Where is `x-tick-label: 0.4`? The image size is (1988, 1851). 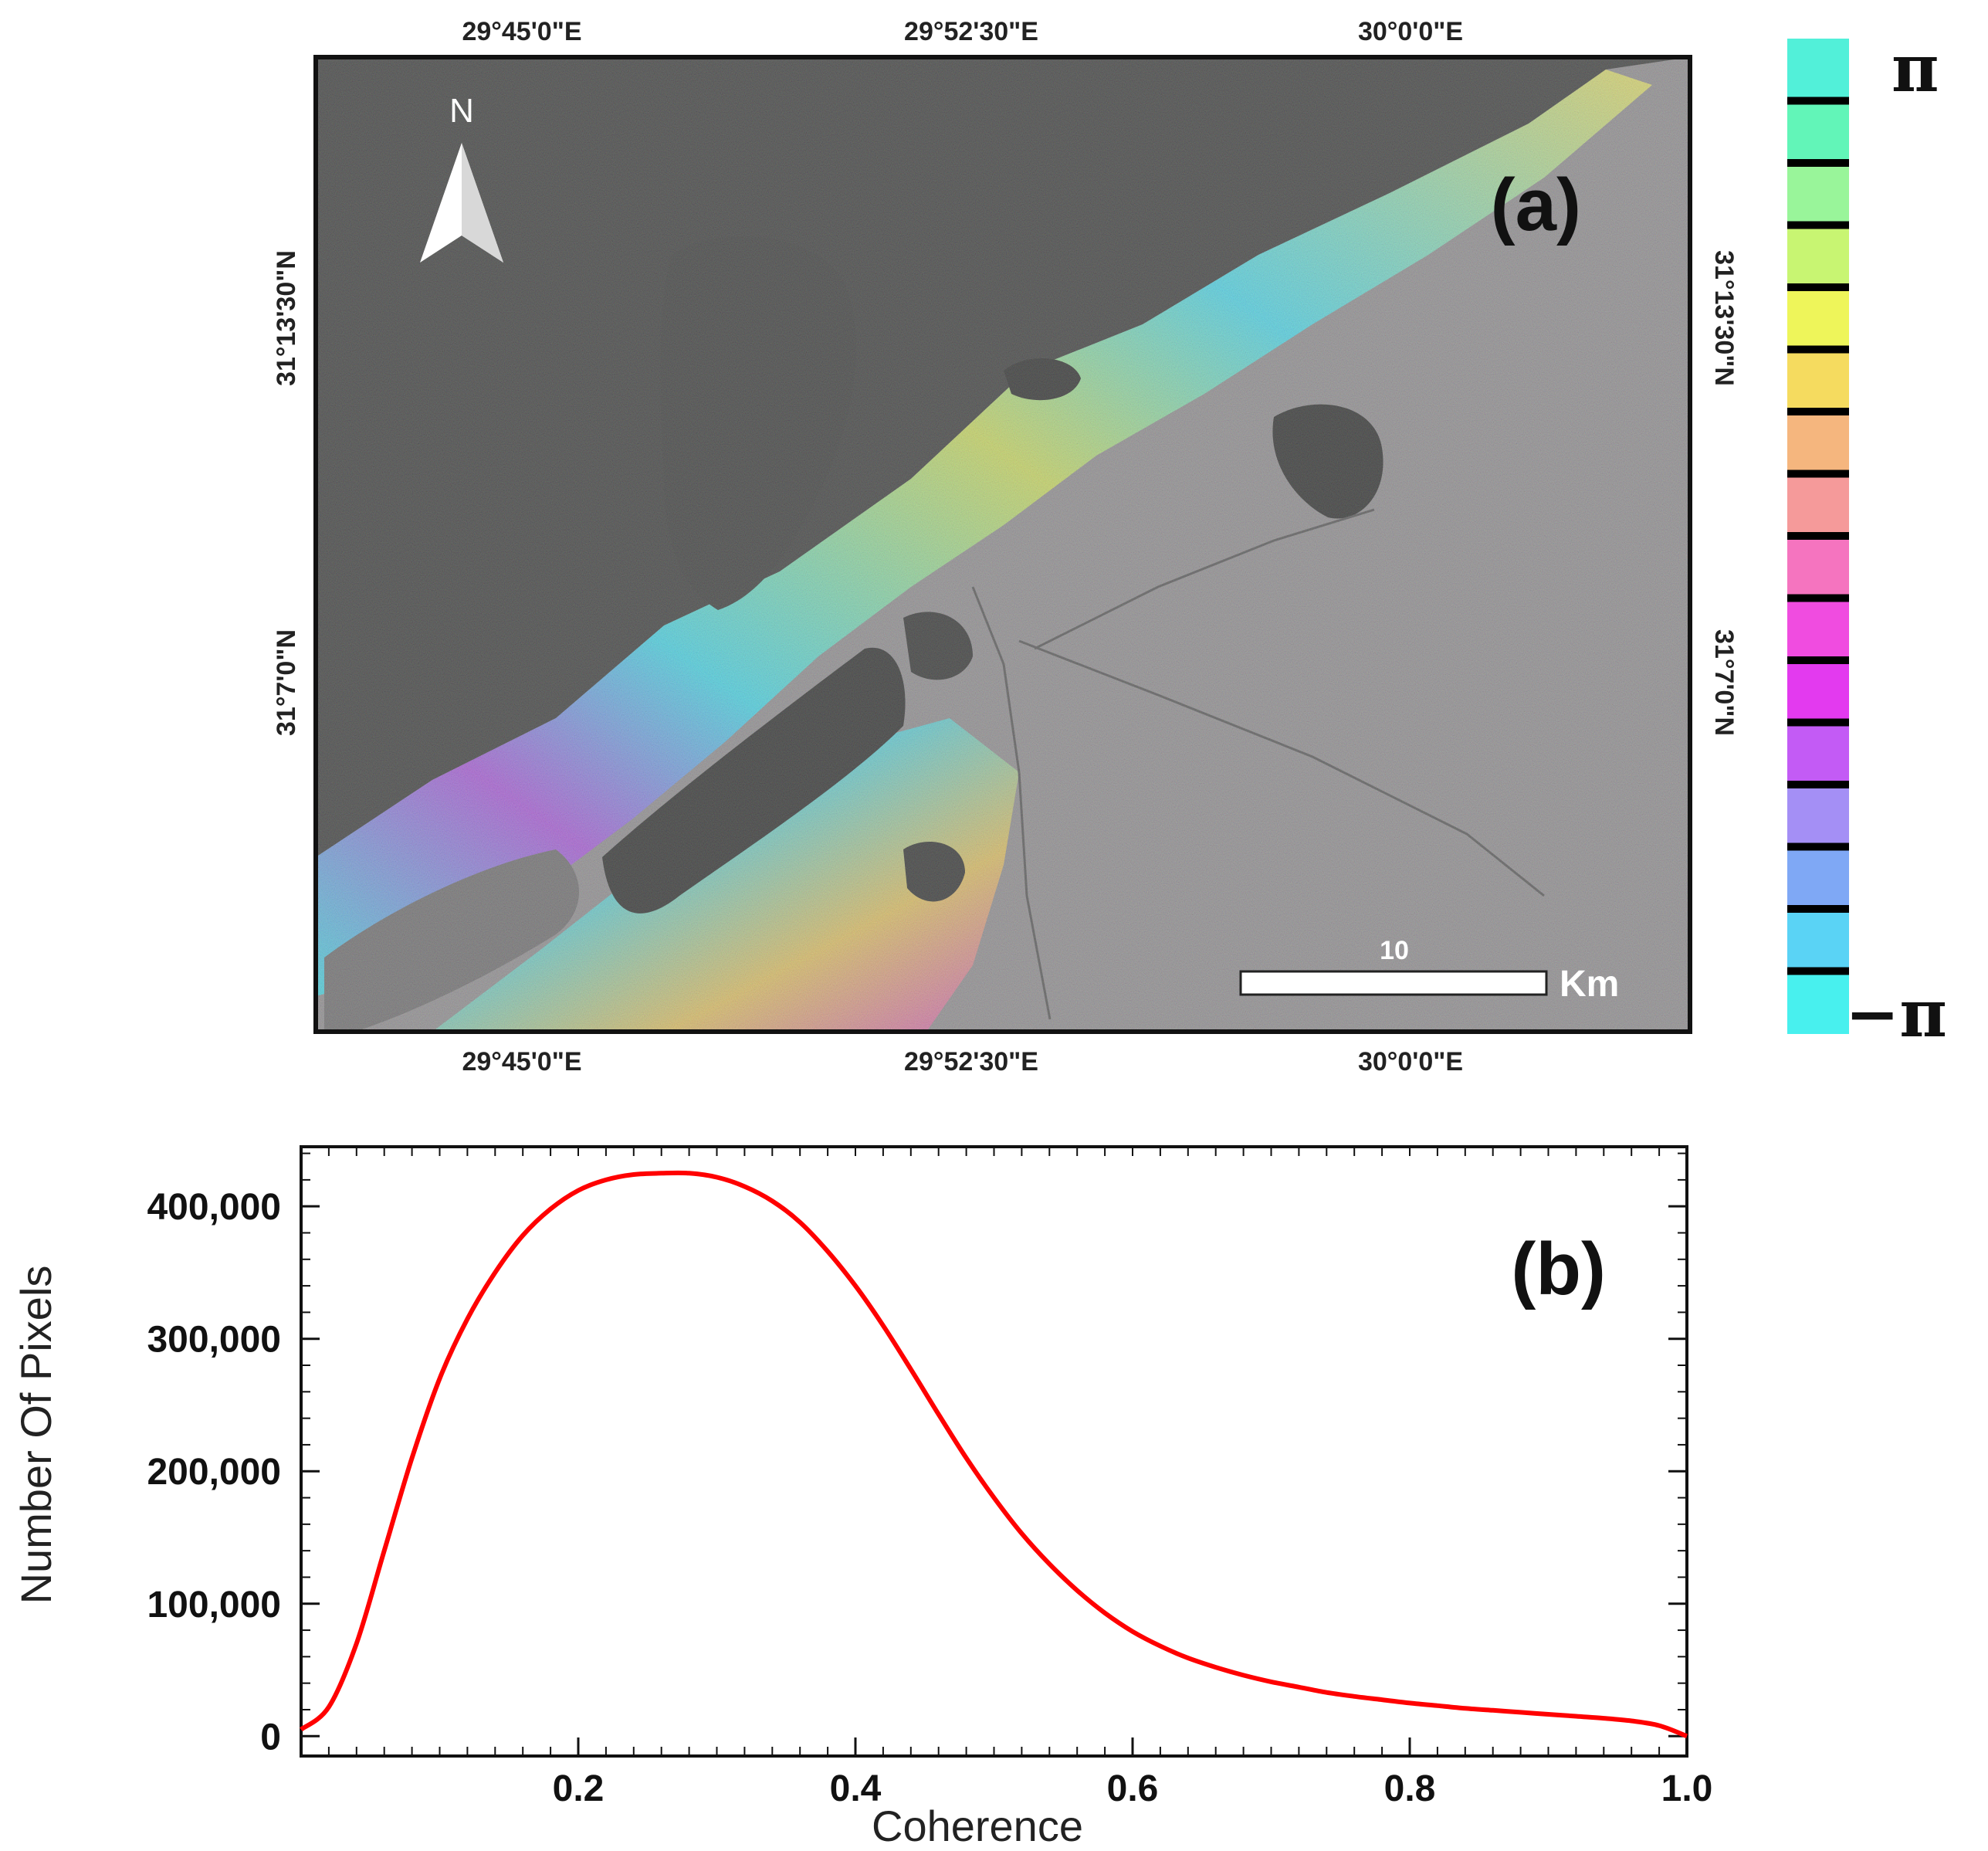 x-tick-label: 0.4 is located at coordinates (856, 1788).